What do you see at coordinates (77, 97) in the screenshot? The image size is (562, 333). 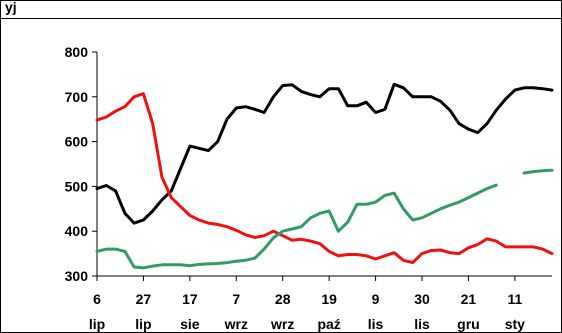 I see `y-tick-label: 700` at bounding box center [77, 97].